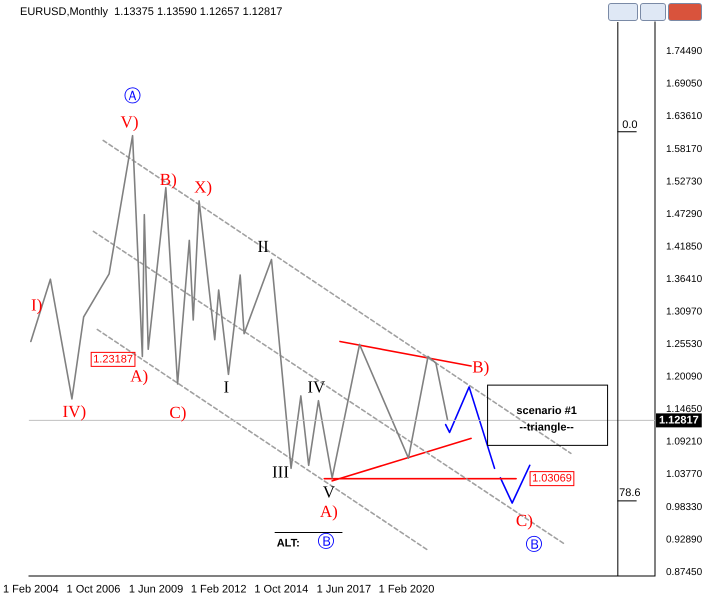  I want to click on annotation: III, so click(281, 472).